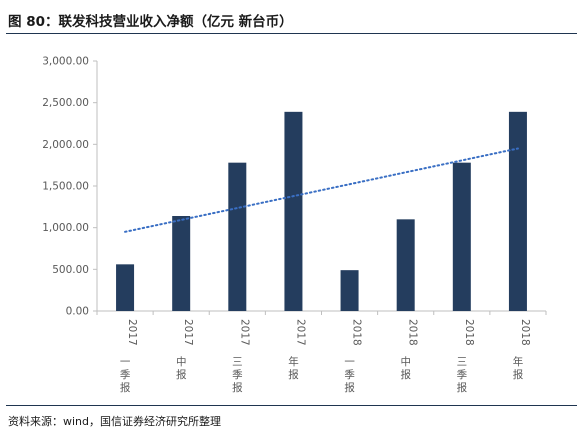 This screenshot has width=583, height=439. Describe the element at coordinates (185, 350) in the screenshot. I see `x-tick-label: 2017 中报` at that location.